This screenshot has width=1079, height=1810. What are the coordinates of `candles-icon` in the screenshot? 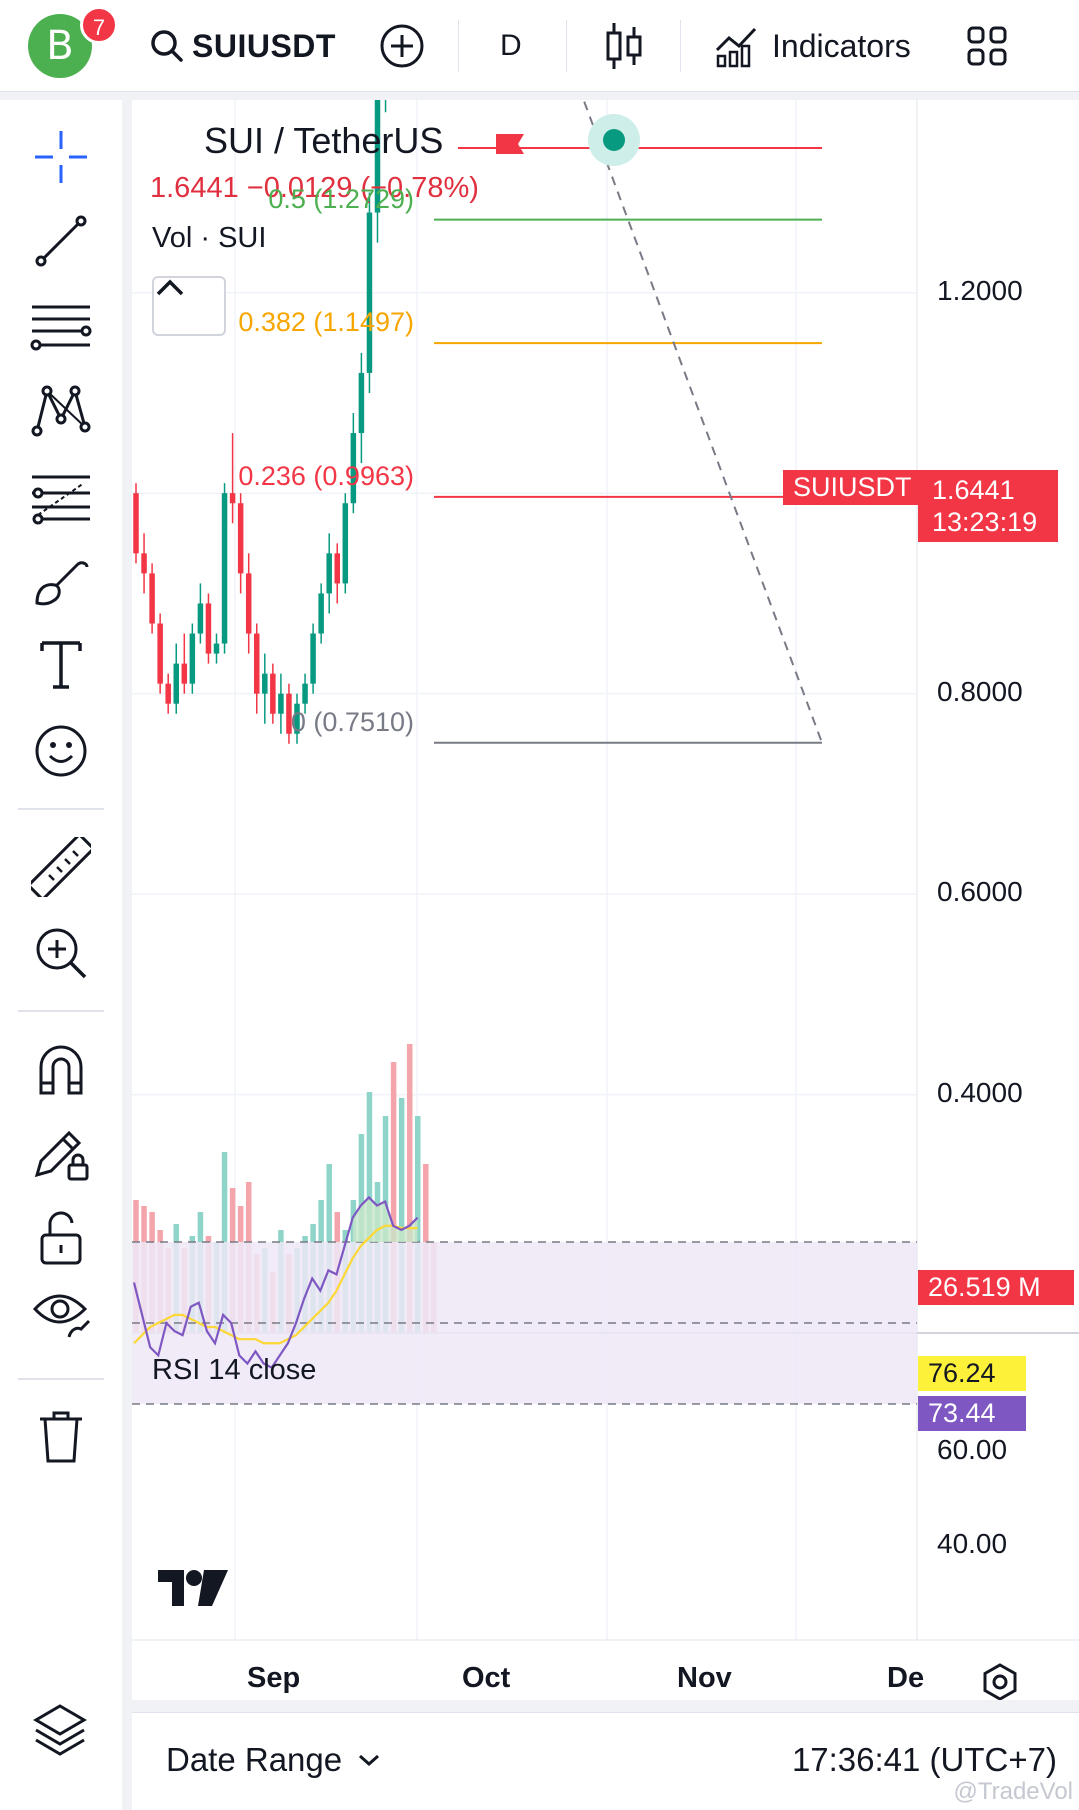 It's located at (624, 46).